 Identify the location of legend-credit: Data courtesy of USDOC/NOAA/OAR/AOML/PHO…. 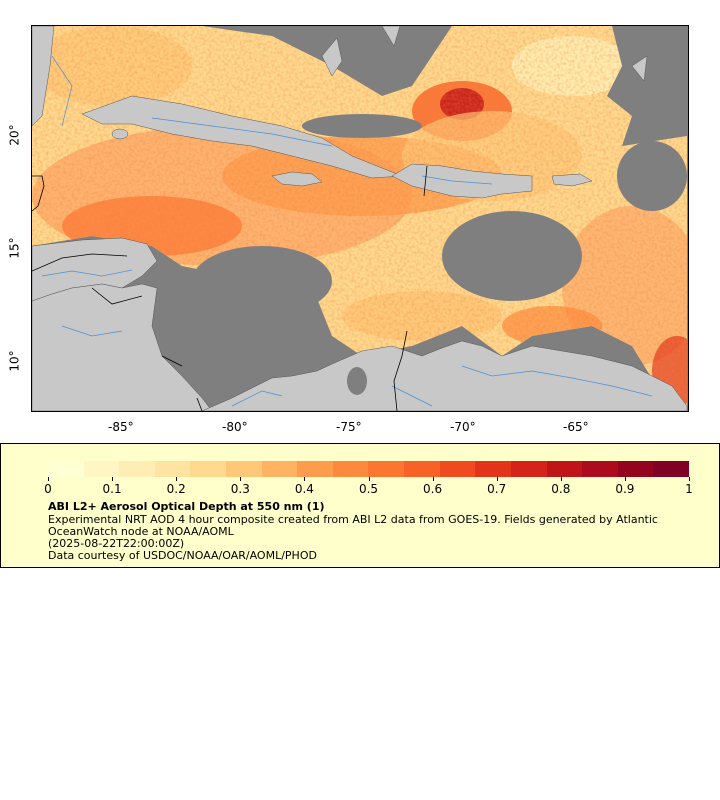
(182, 555).